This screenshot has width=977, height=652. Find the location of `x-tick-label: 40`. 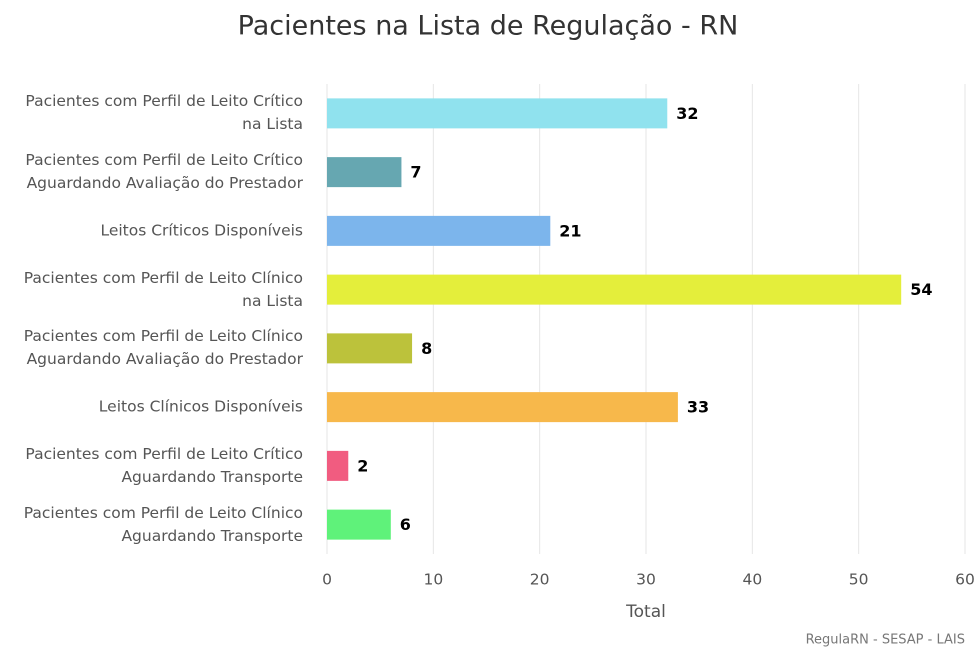

x-tick-label: 40 is located at coordinates (752, 580).